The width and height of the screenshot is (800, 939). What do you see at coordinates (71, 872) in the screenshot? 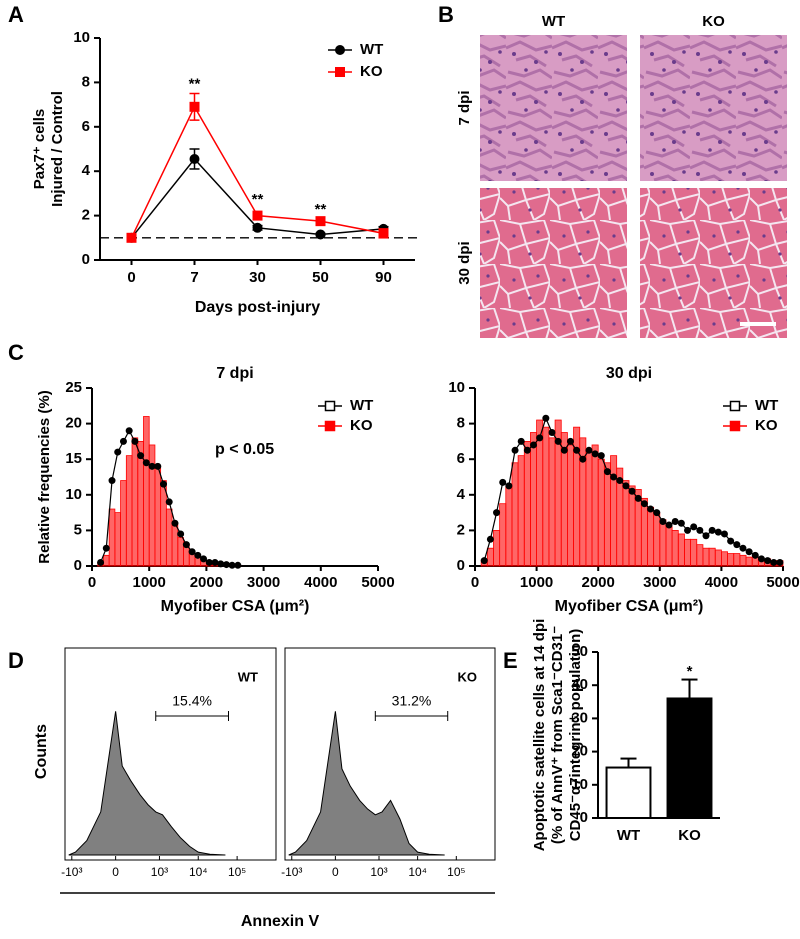
I see `x-tick-label: -10³` at bounding box center [71, 872].